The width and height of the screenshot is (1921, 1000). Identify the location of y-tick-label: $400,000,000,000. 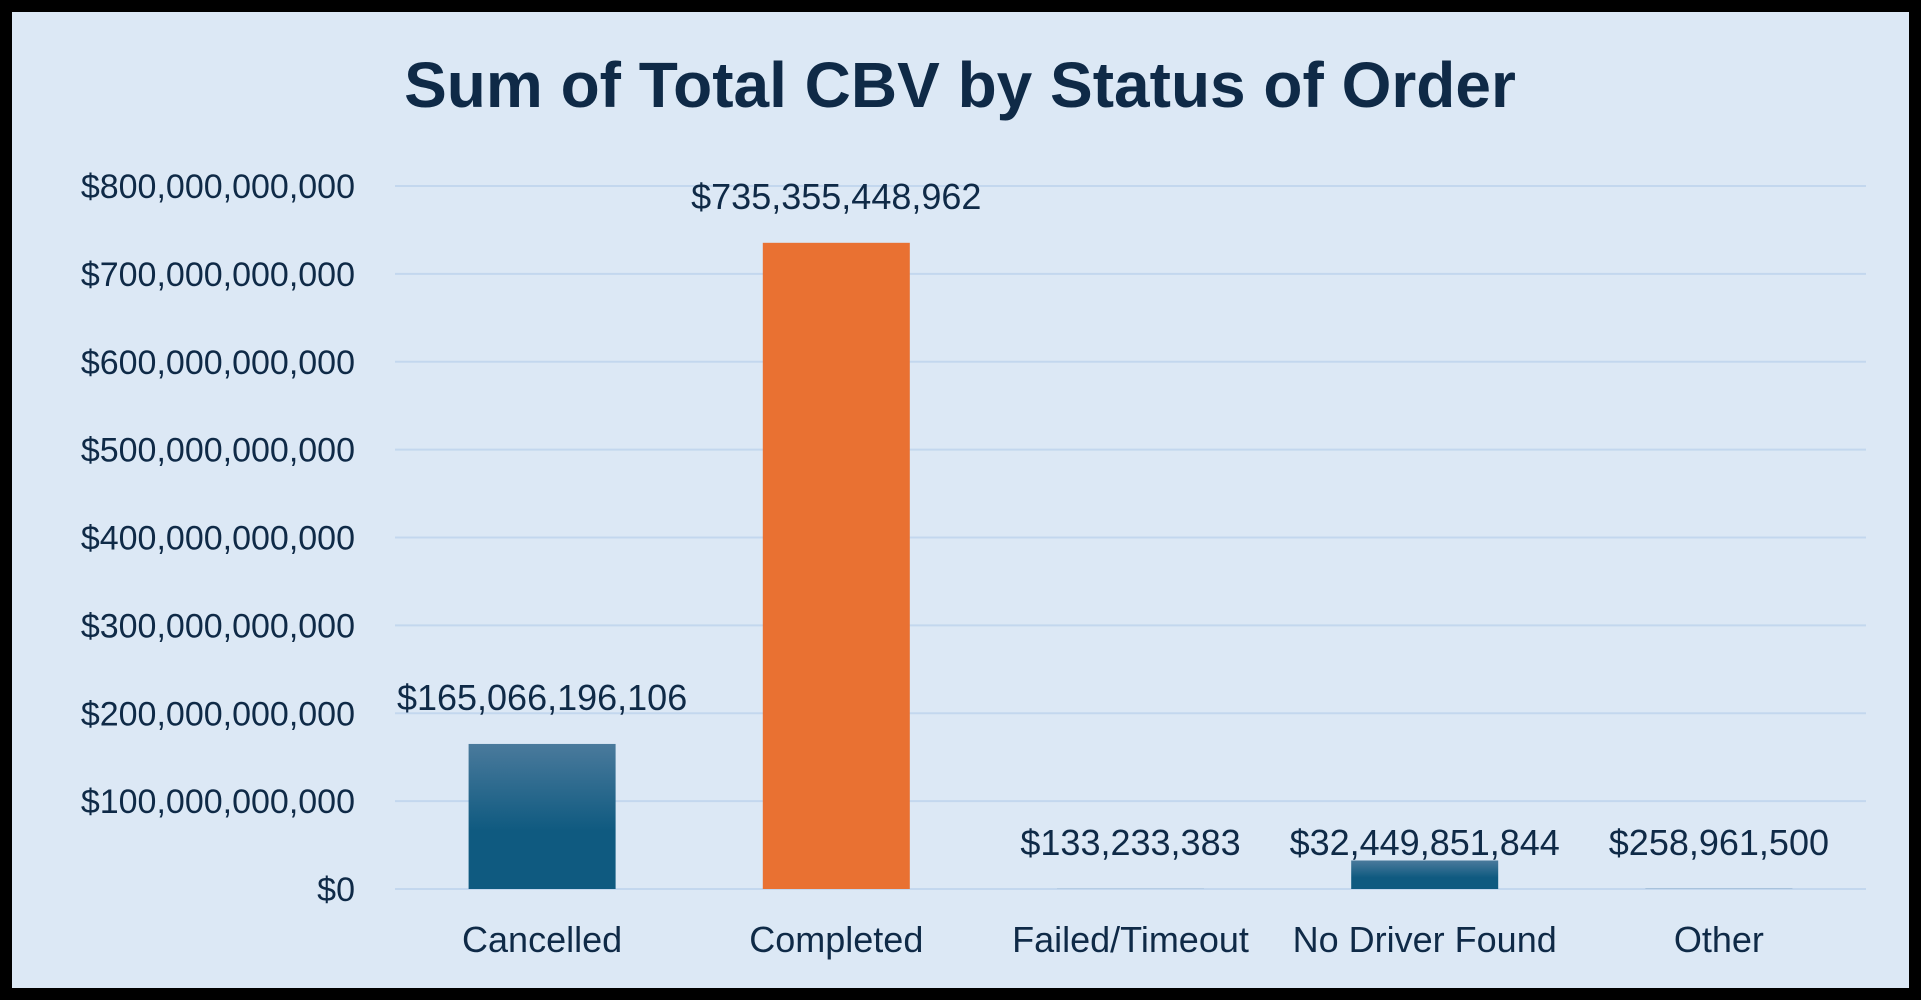
(218, 539).